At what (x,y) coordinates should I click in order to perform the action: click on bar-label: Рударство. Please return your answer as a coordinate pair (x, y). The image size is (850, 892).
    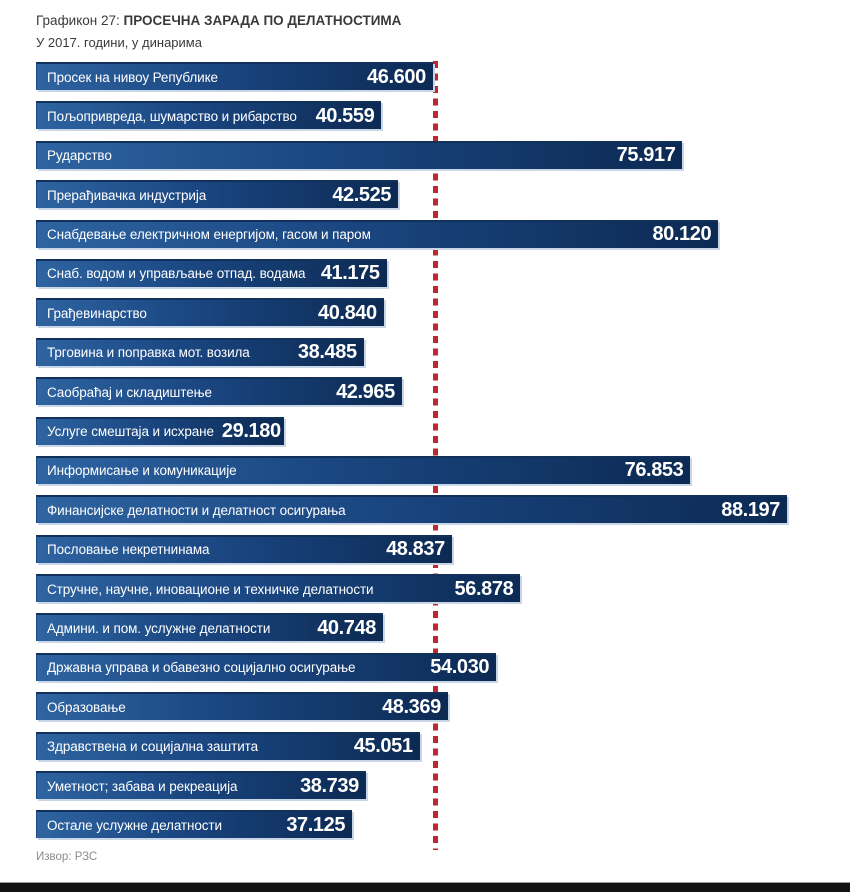
    Looking at the image, I should click on (79, 156).